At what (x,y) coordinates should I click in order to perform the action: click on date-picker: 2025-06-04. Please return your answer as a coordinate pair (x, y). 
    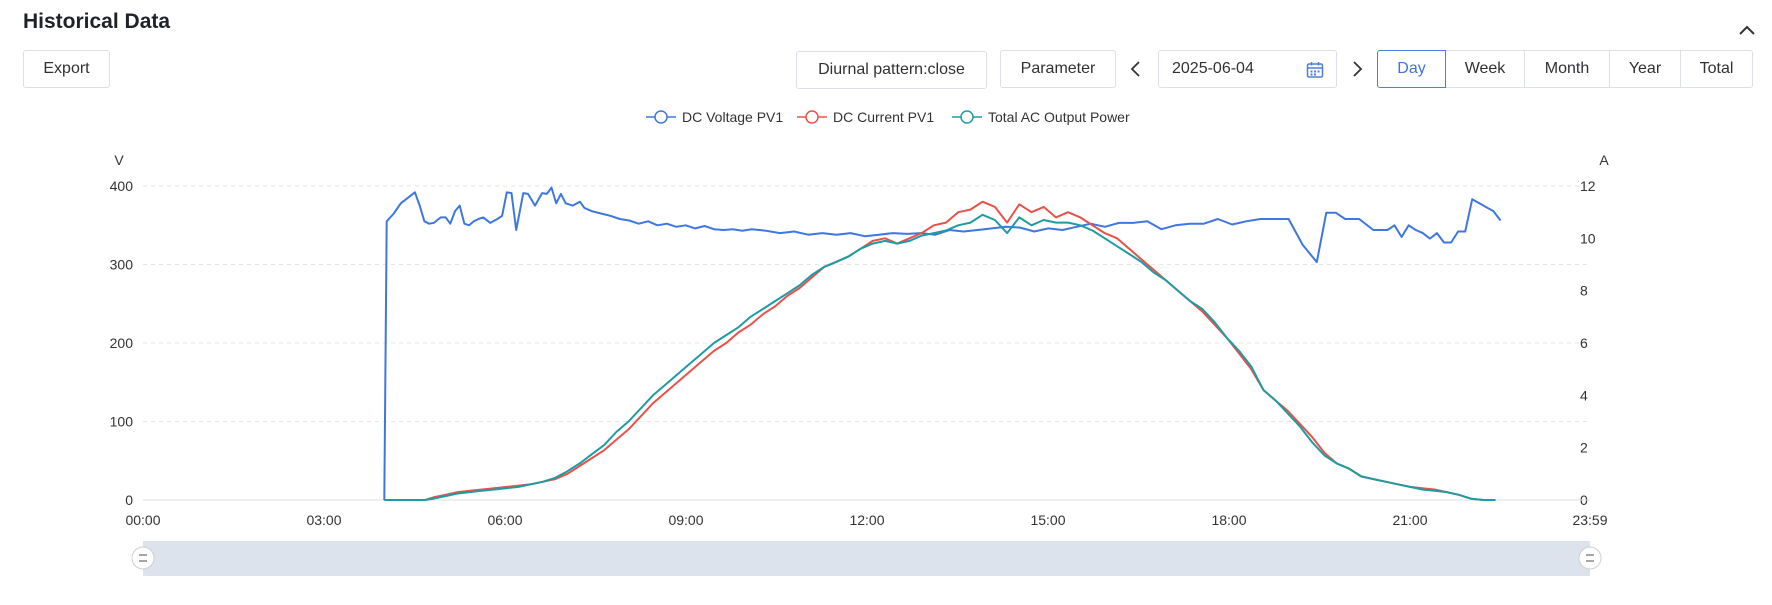
    Looking at the image, I should click on (1247, 69).